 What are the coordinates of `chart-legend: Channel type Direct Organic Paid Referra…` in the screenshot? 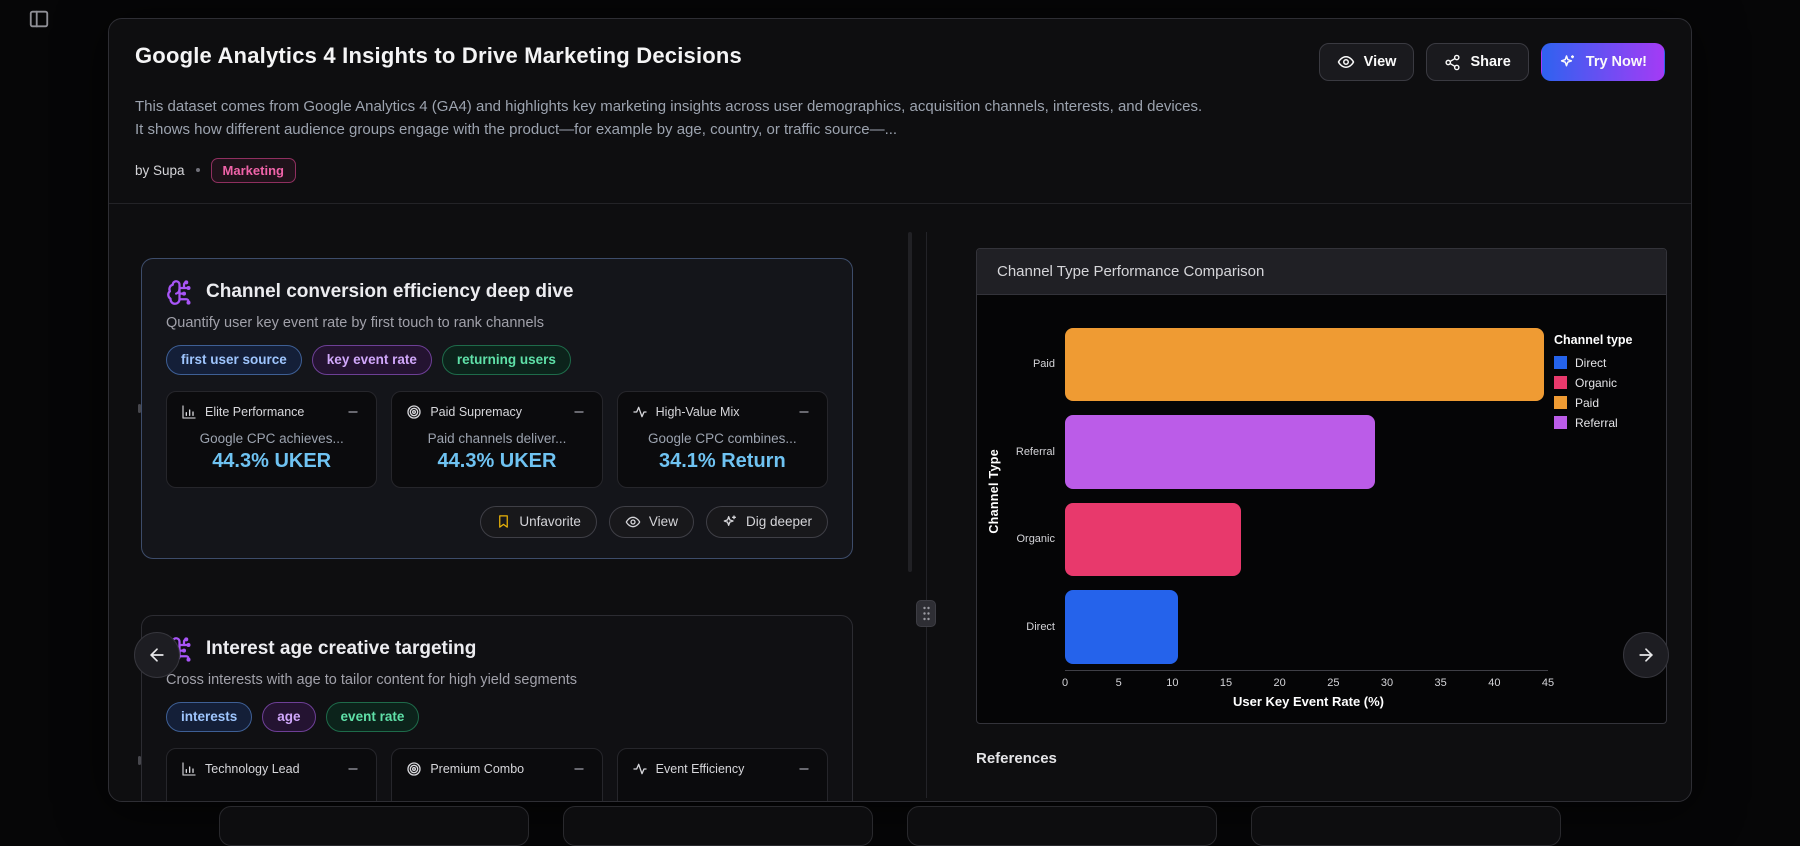 It's located at (1604, 518).